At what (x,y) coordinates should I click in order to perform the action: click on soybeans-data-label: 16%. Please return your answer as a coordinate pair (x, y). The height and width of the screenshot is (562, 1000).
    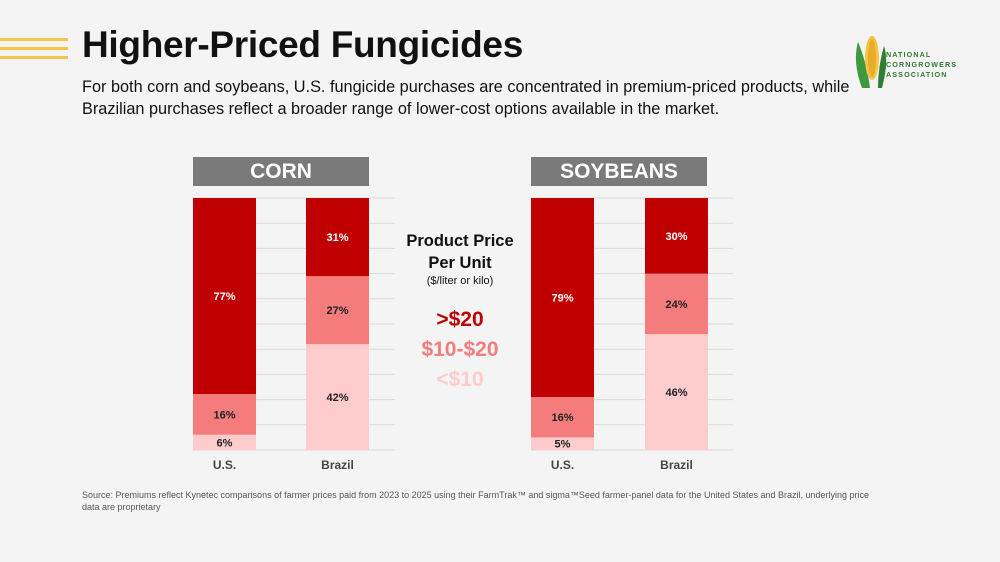
    Looking at the image, I should click on (562, 418).